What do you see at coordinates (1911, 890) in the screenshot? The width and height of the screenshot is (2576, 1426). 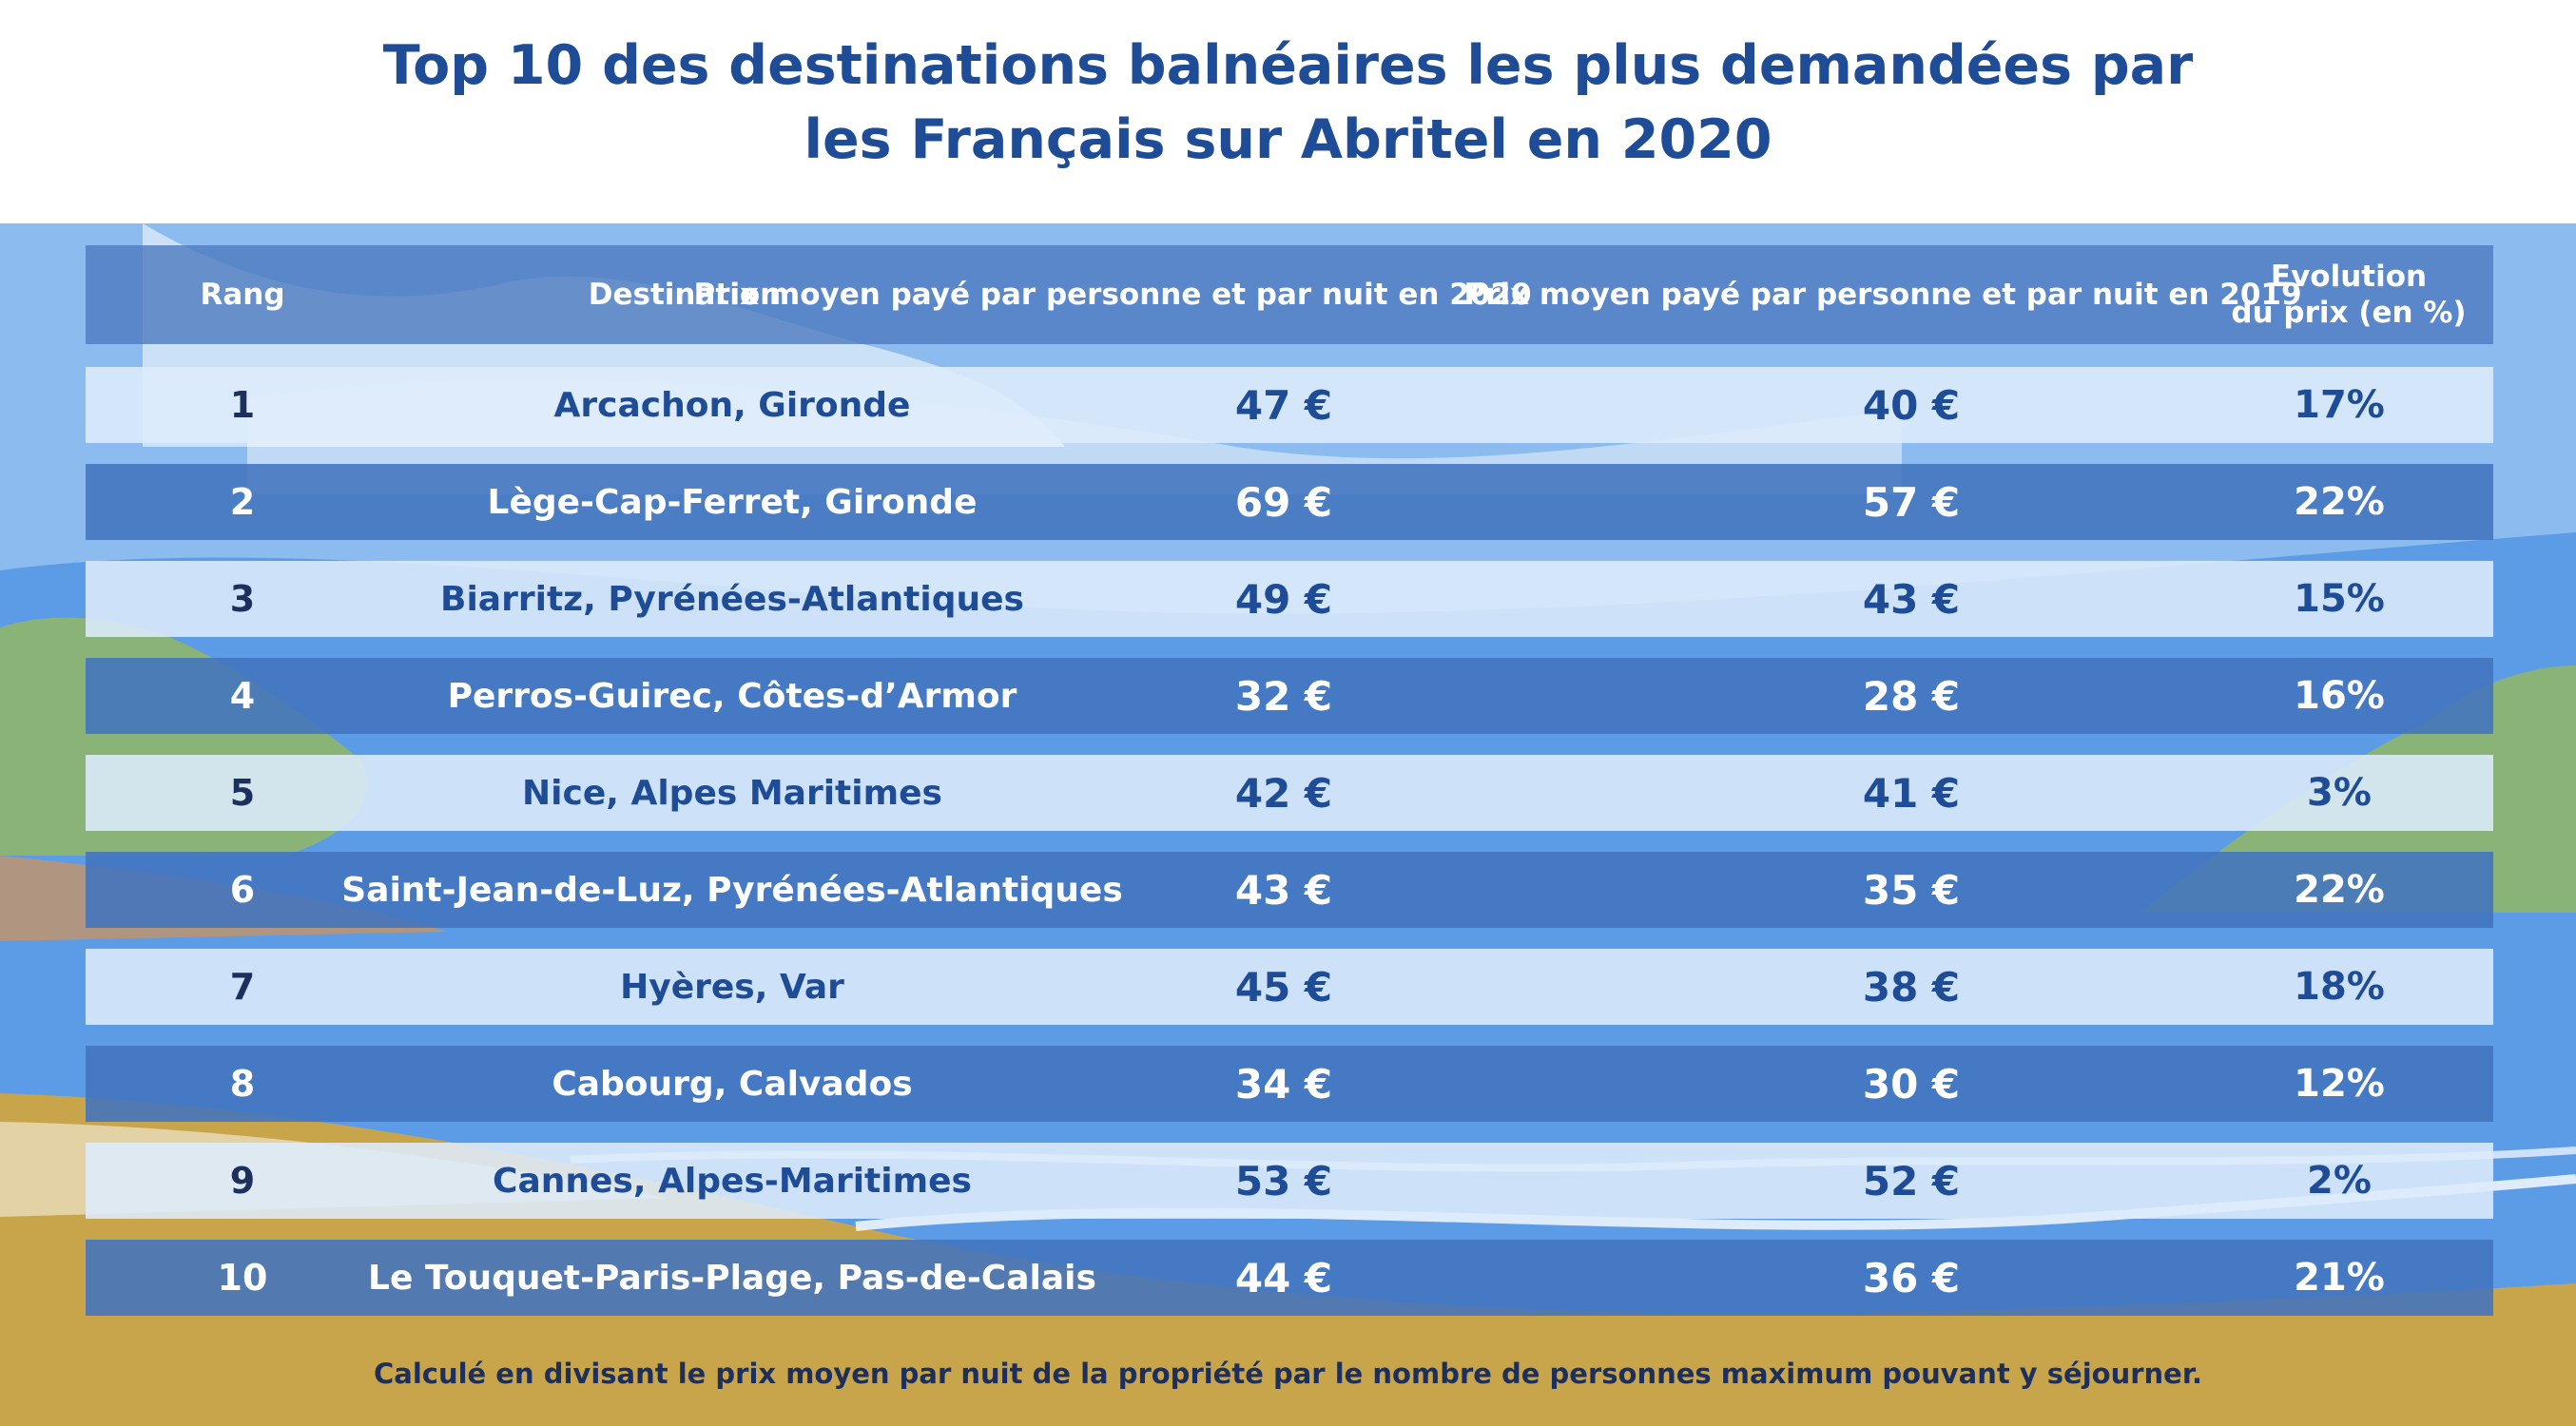 I see `price-2019-cell: 35 €` at bounding box center [1911, 890].